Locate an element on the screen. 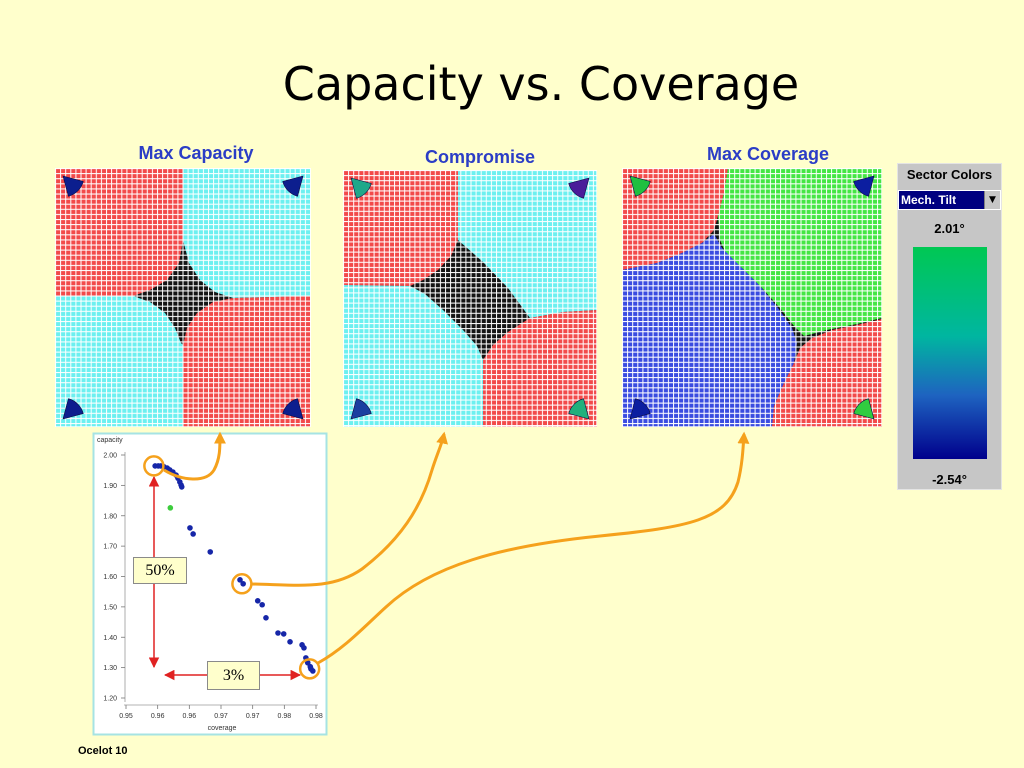 The height and width of the screenshot is (768, 1024). connector-max-capacity is located at coordinates (194, 456).